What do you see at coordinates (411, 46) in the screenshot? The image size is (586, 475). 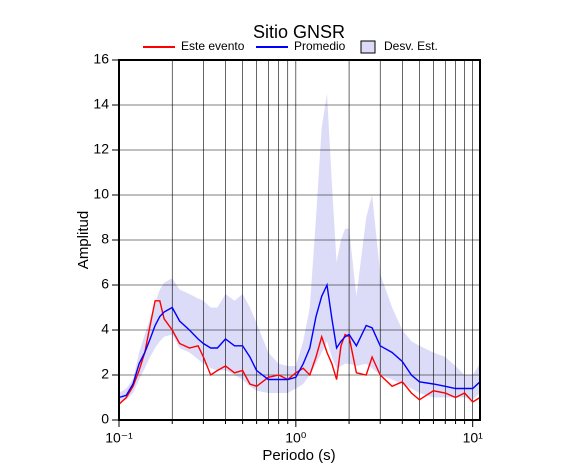 I see `legend-label: Desv. Est.` at bounding box center [411, 46].